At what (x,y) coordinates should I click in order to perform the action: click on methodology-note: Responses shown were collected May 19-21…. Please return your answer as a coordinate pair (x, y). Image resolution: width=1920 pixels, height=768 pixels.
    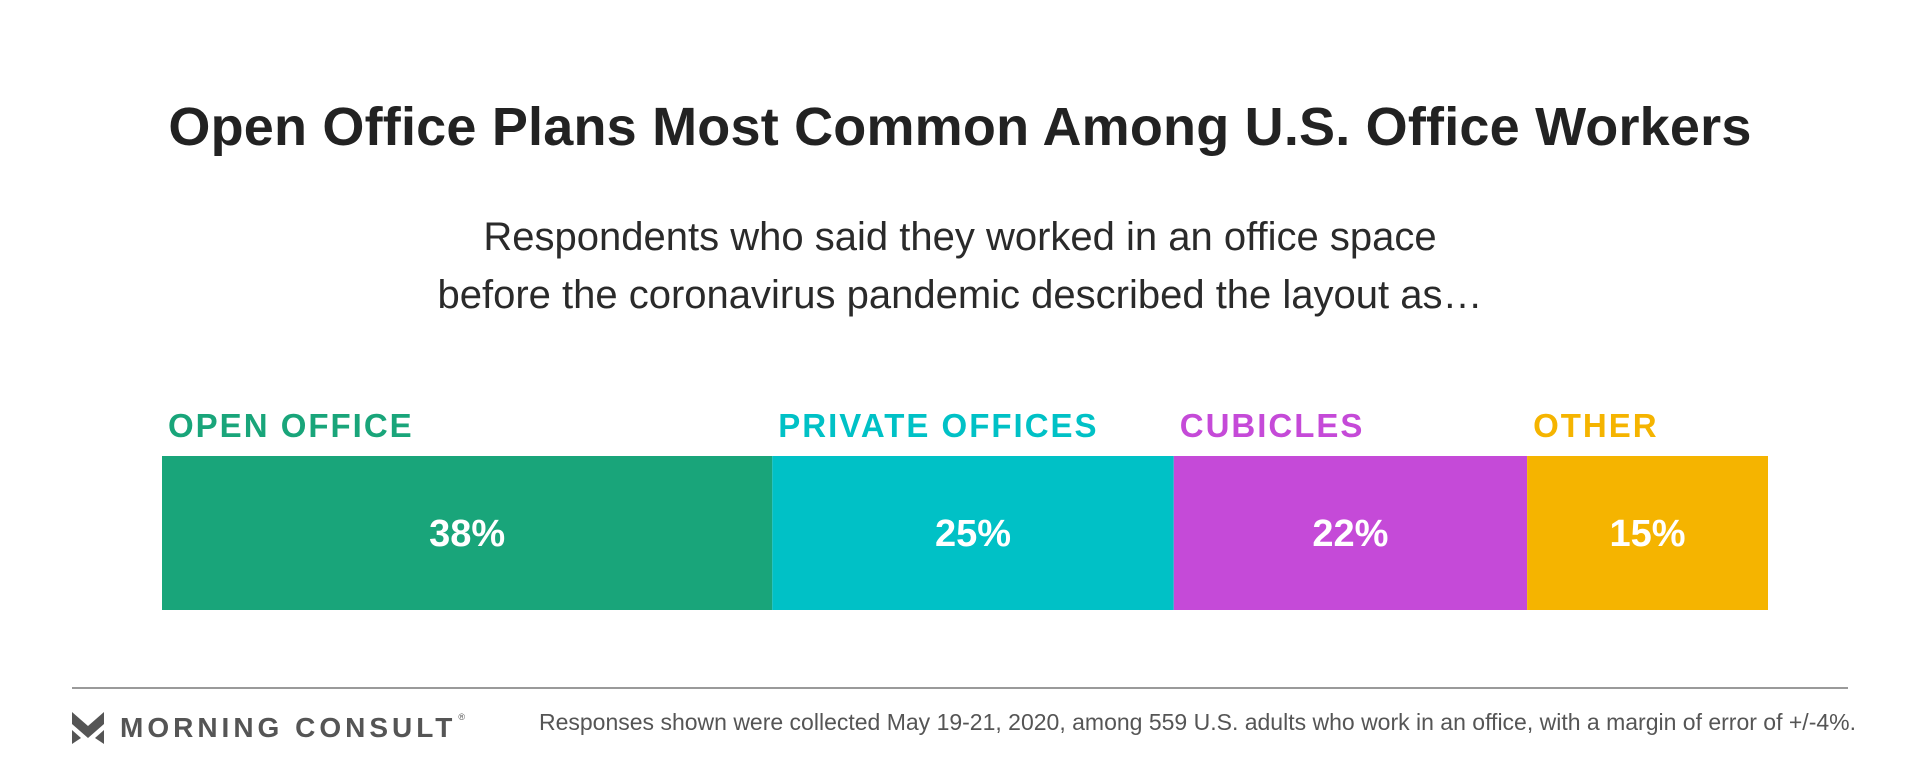
    Looking at the image, I should click on (1197, 722).